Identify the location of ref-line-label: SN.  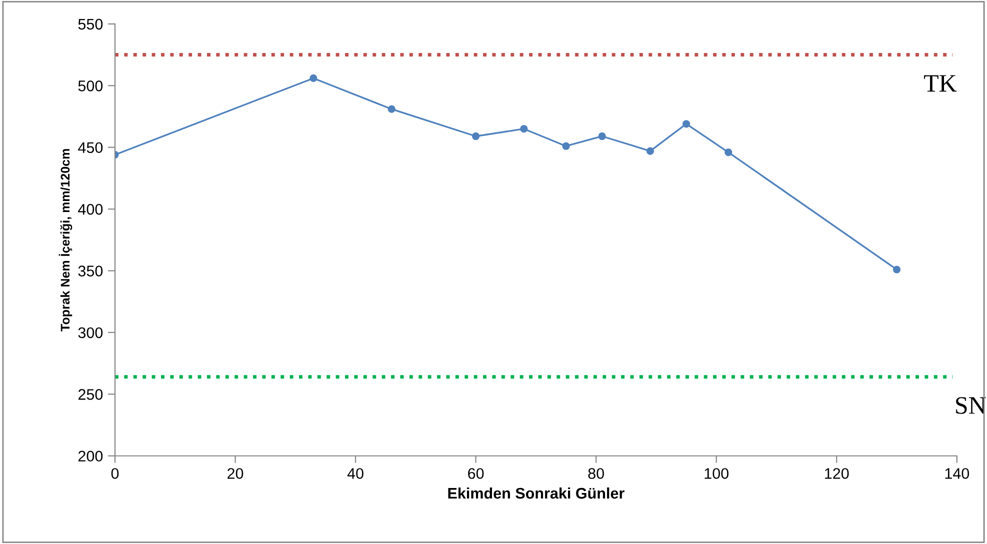
(971, 405).